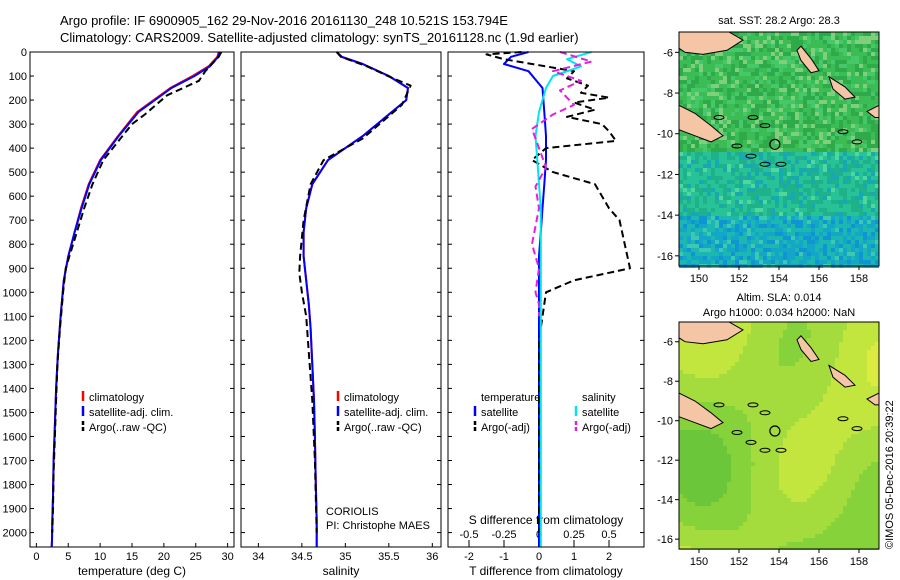 This screenshot has height=580, width=900. I want to click on x-axis-label: temperature (deg C), so click(132, 571).